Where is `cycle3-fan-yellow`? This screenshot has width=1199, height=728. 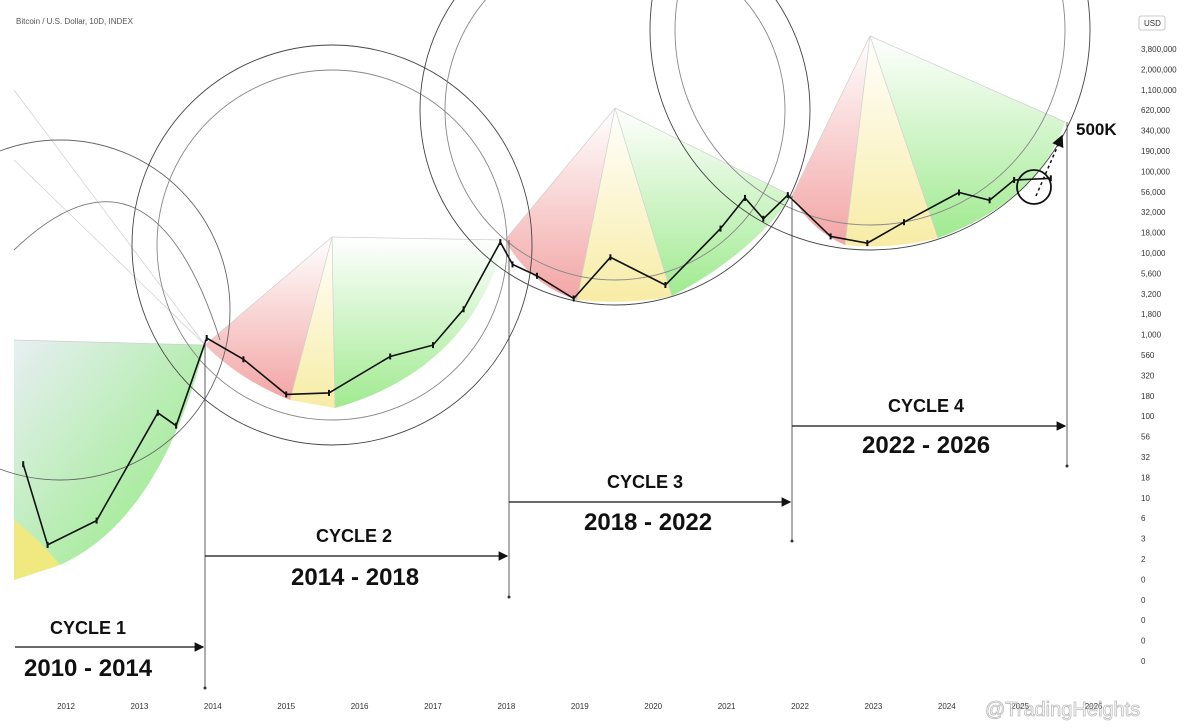
cycle3-fan-yellow is located at coordinates (624, 205).